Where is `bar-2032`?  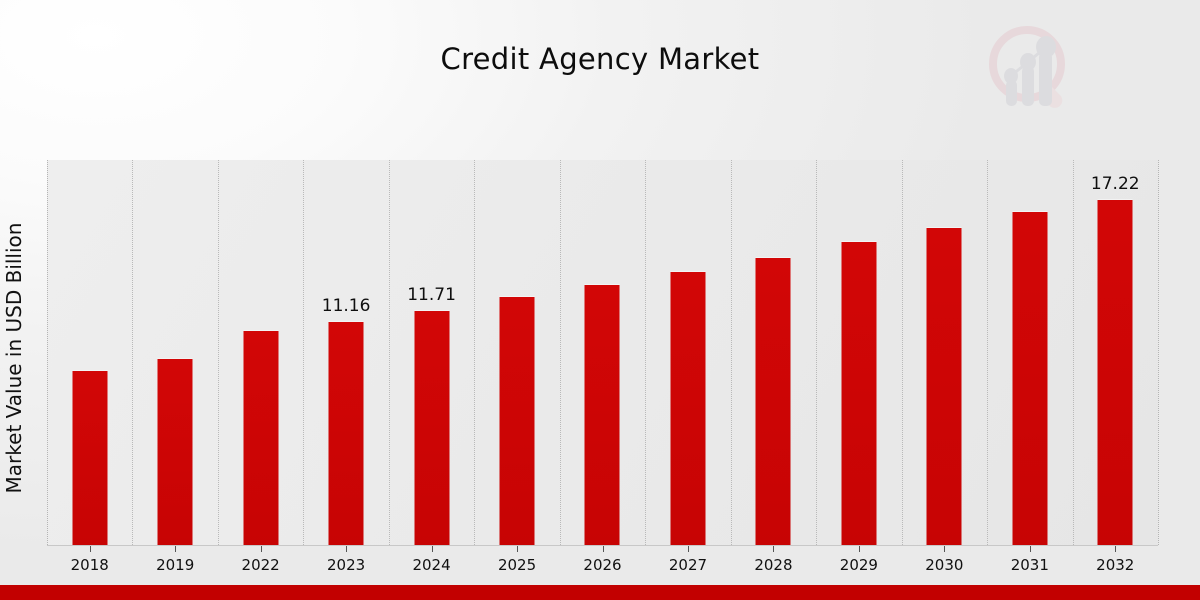 bar-2032 is located at coordinates (1115, 371).